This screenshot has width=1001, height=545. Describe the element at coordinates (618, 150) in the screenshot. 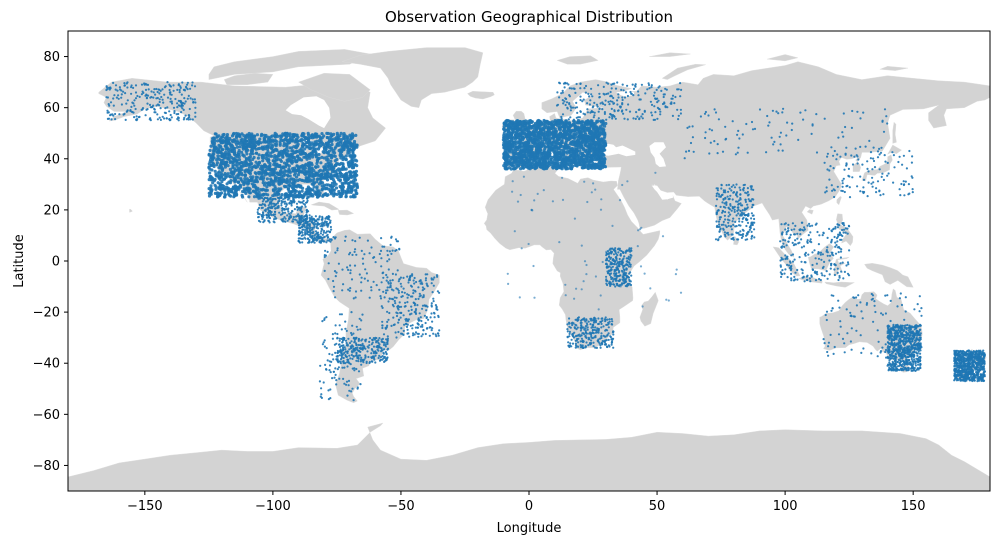

I see `water-black-sea` at that location.